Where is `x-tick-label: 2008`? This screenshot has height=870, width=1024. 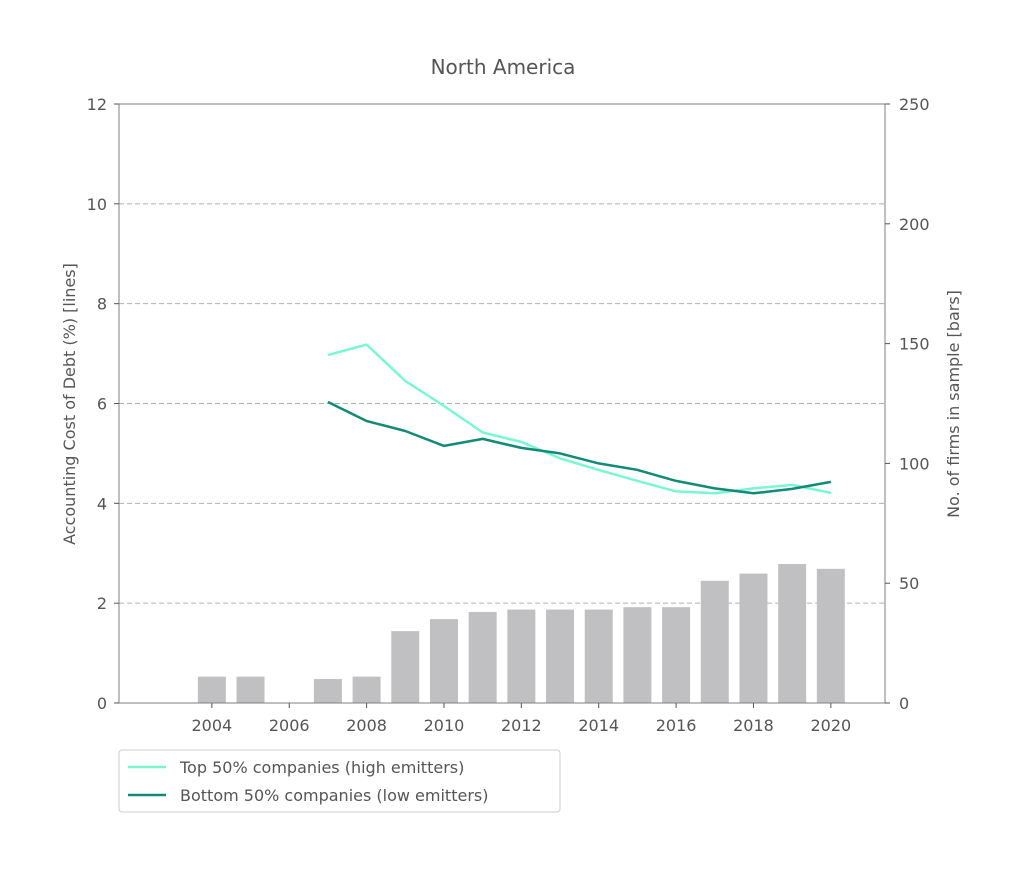
x-tick-label: 2008 is located at coordinates (366, 725).